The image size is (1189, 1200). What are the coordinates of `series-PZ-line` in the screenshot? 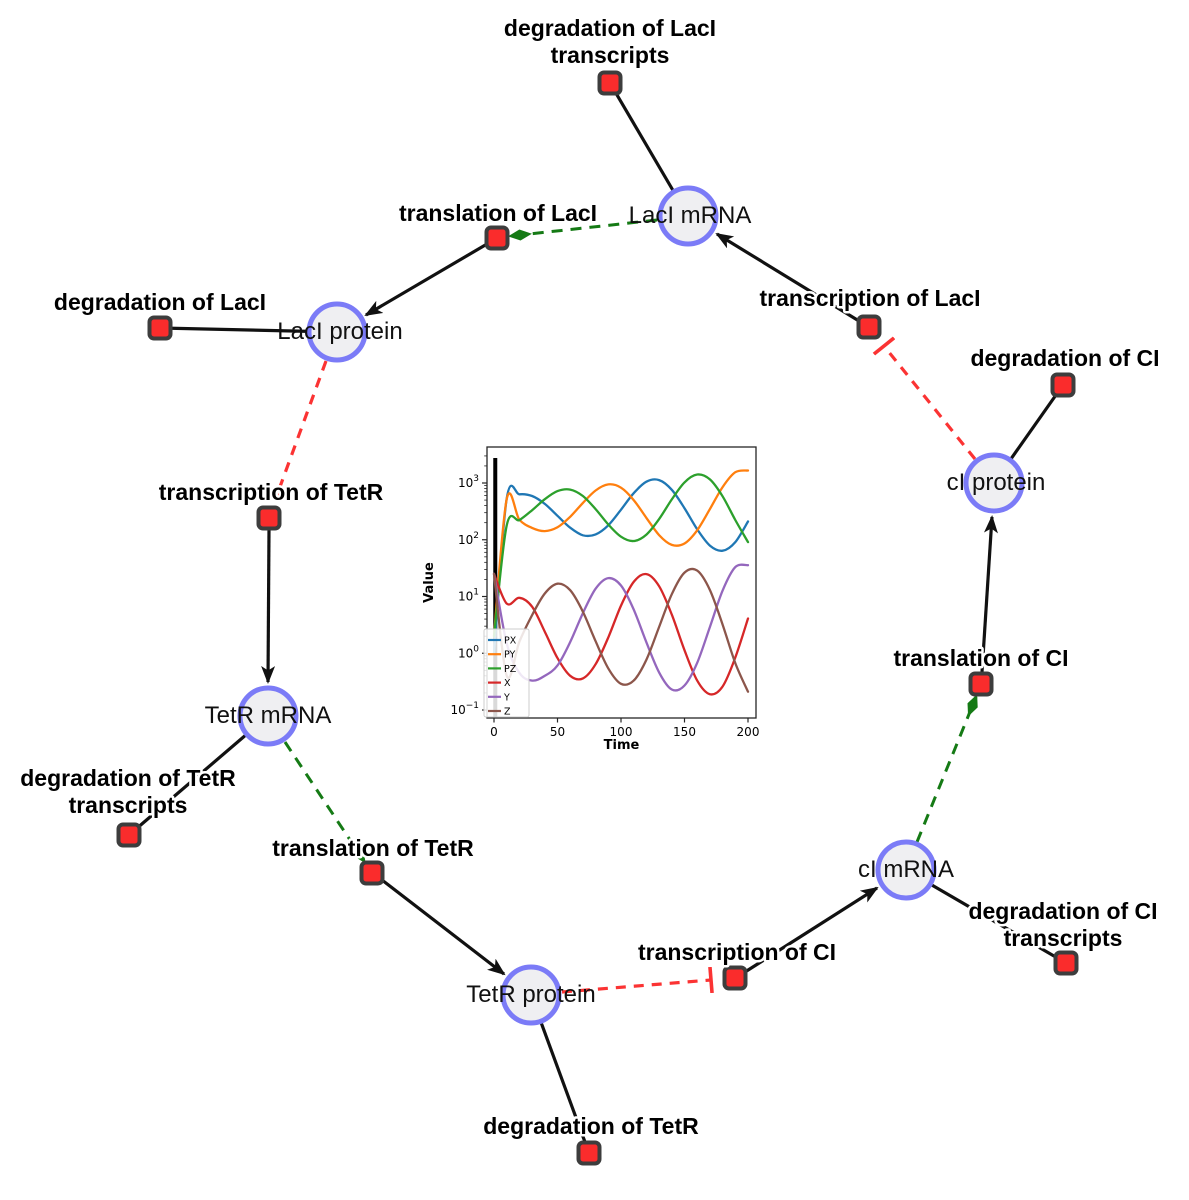 It's located at (621, 555).